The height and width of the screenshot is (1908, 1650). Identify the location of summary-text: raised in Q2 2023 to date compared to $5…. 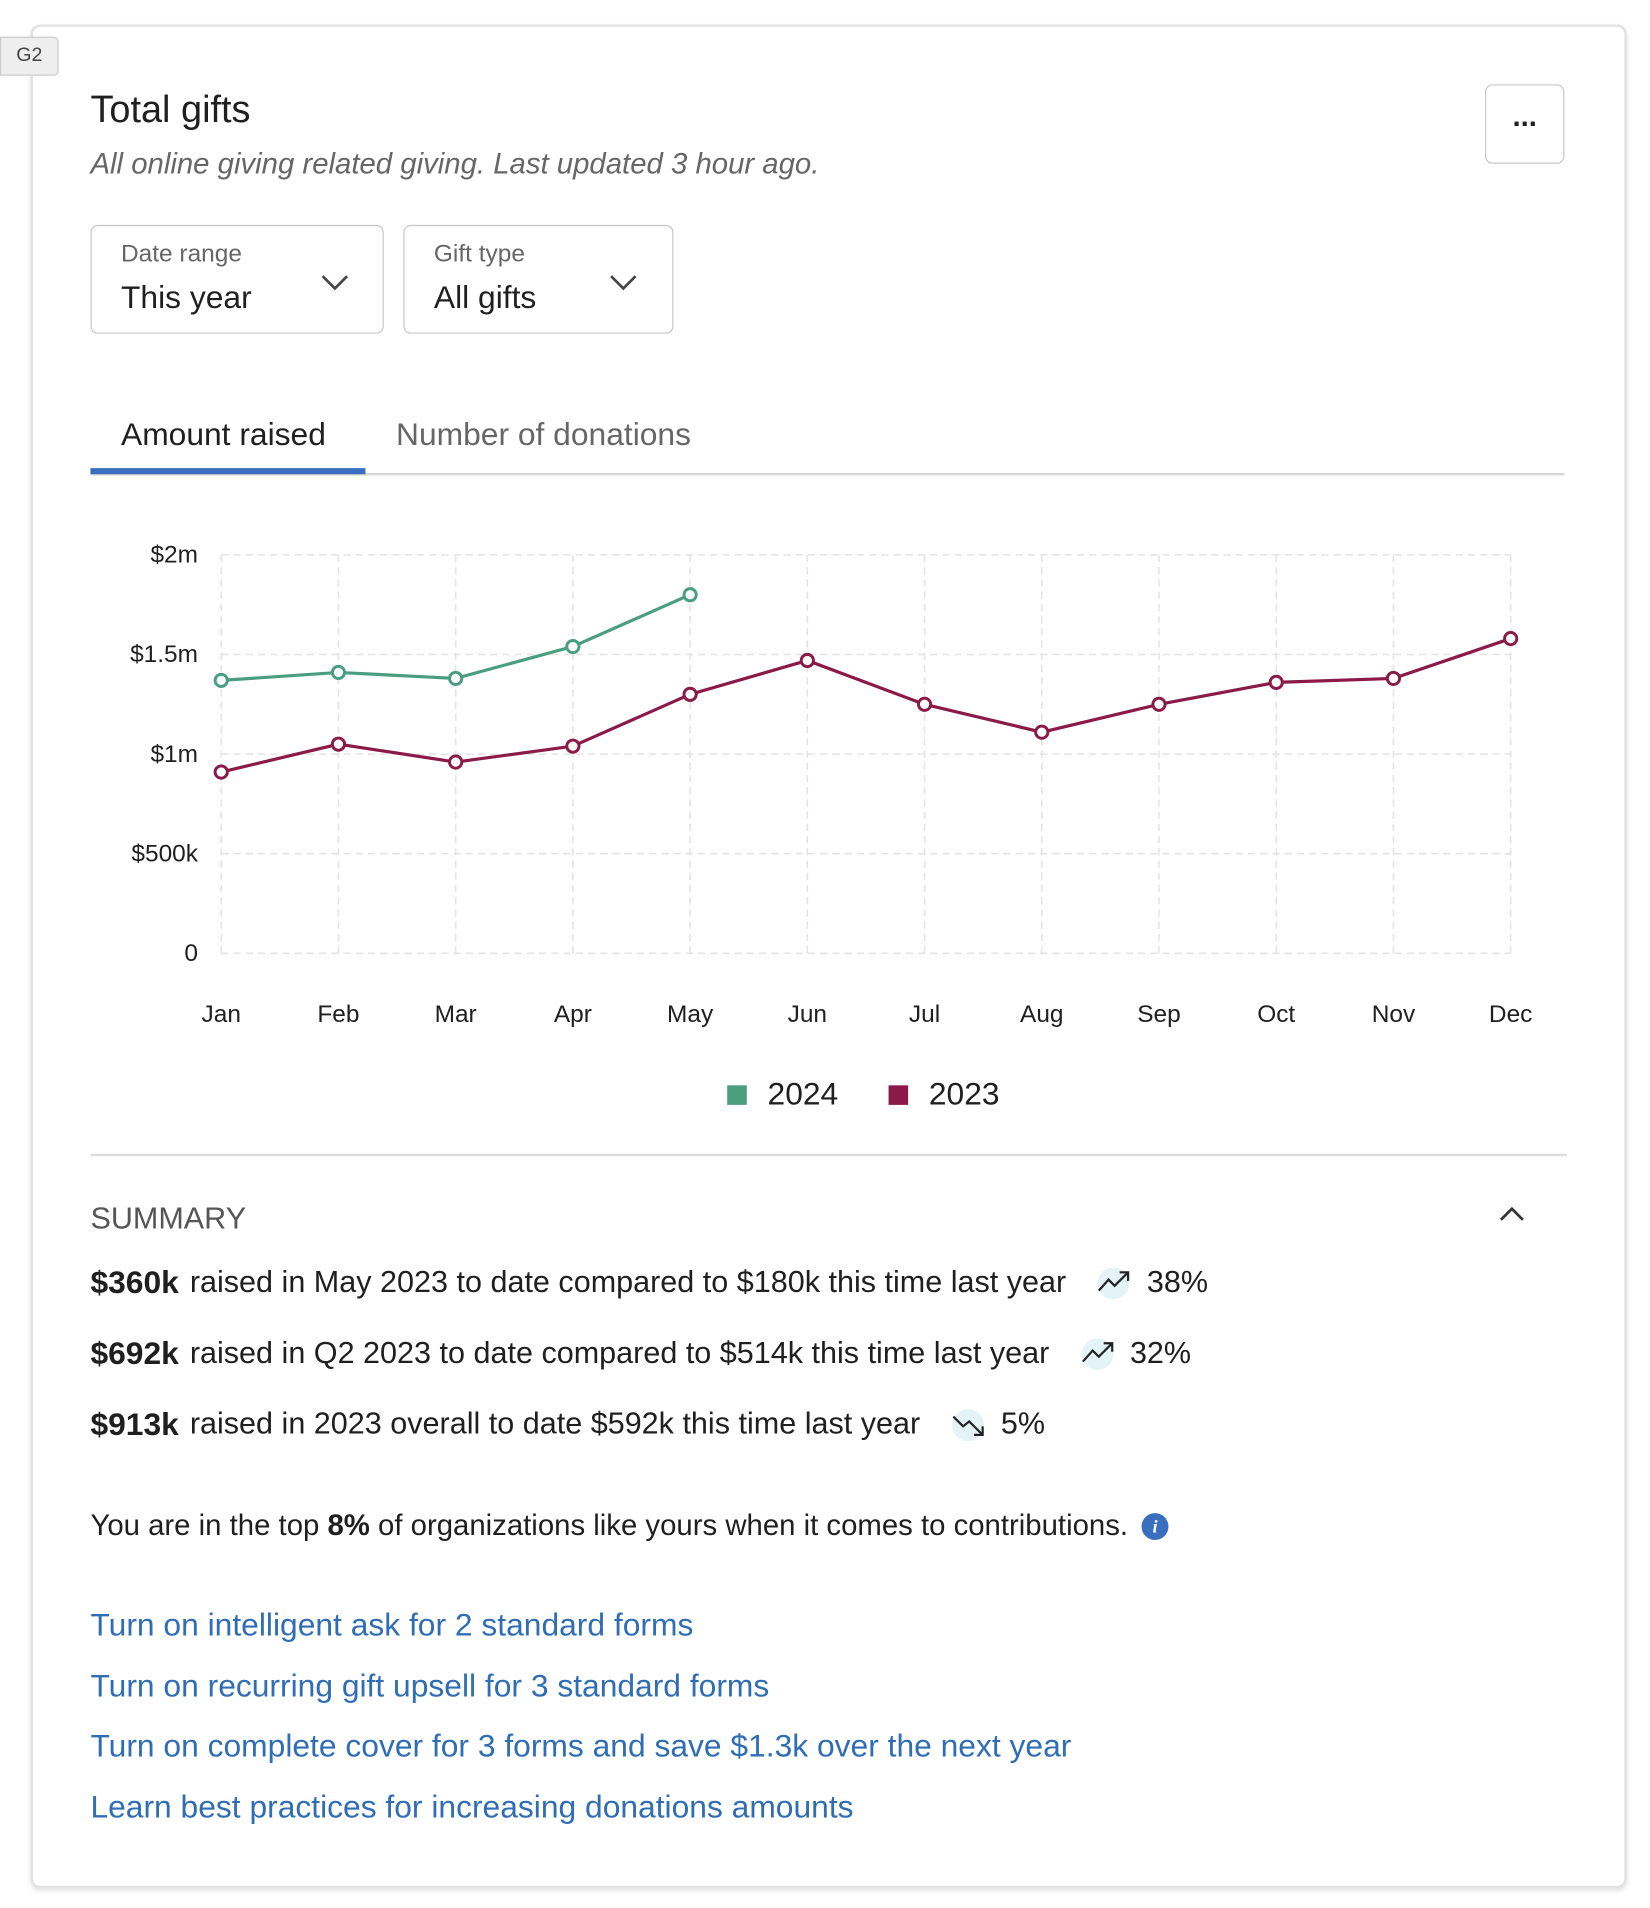
(619, 1353).